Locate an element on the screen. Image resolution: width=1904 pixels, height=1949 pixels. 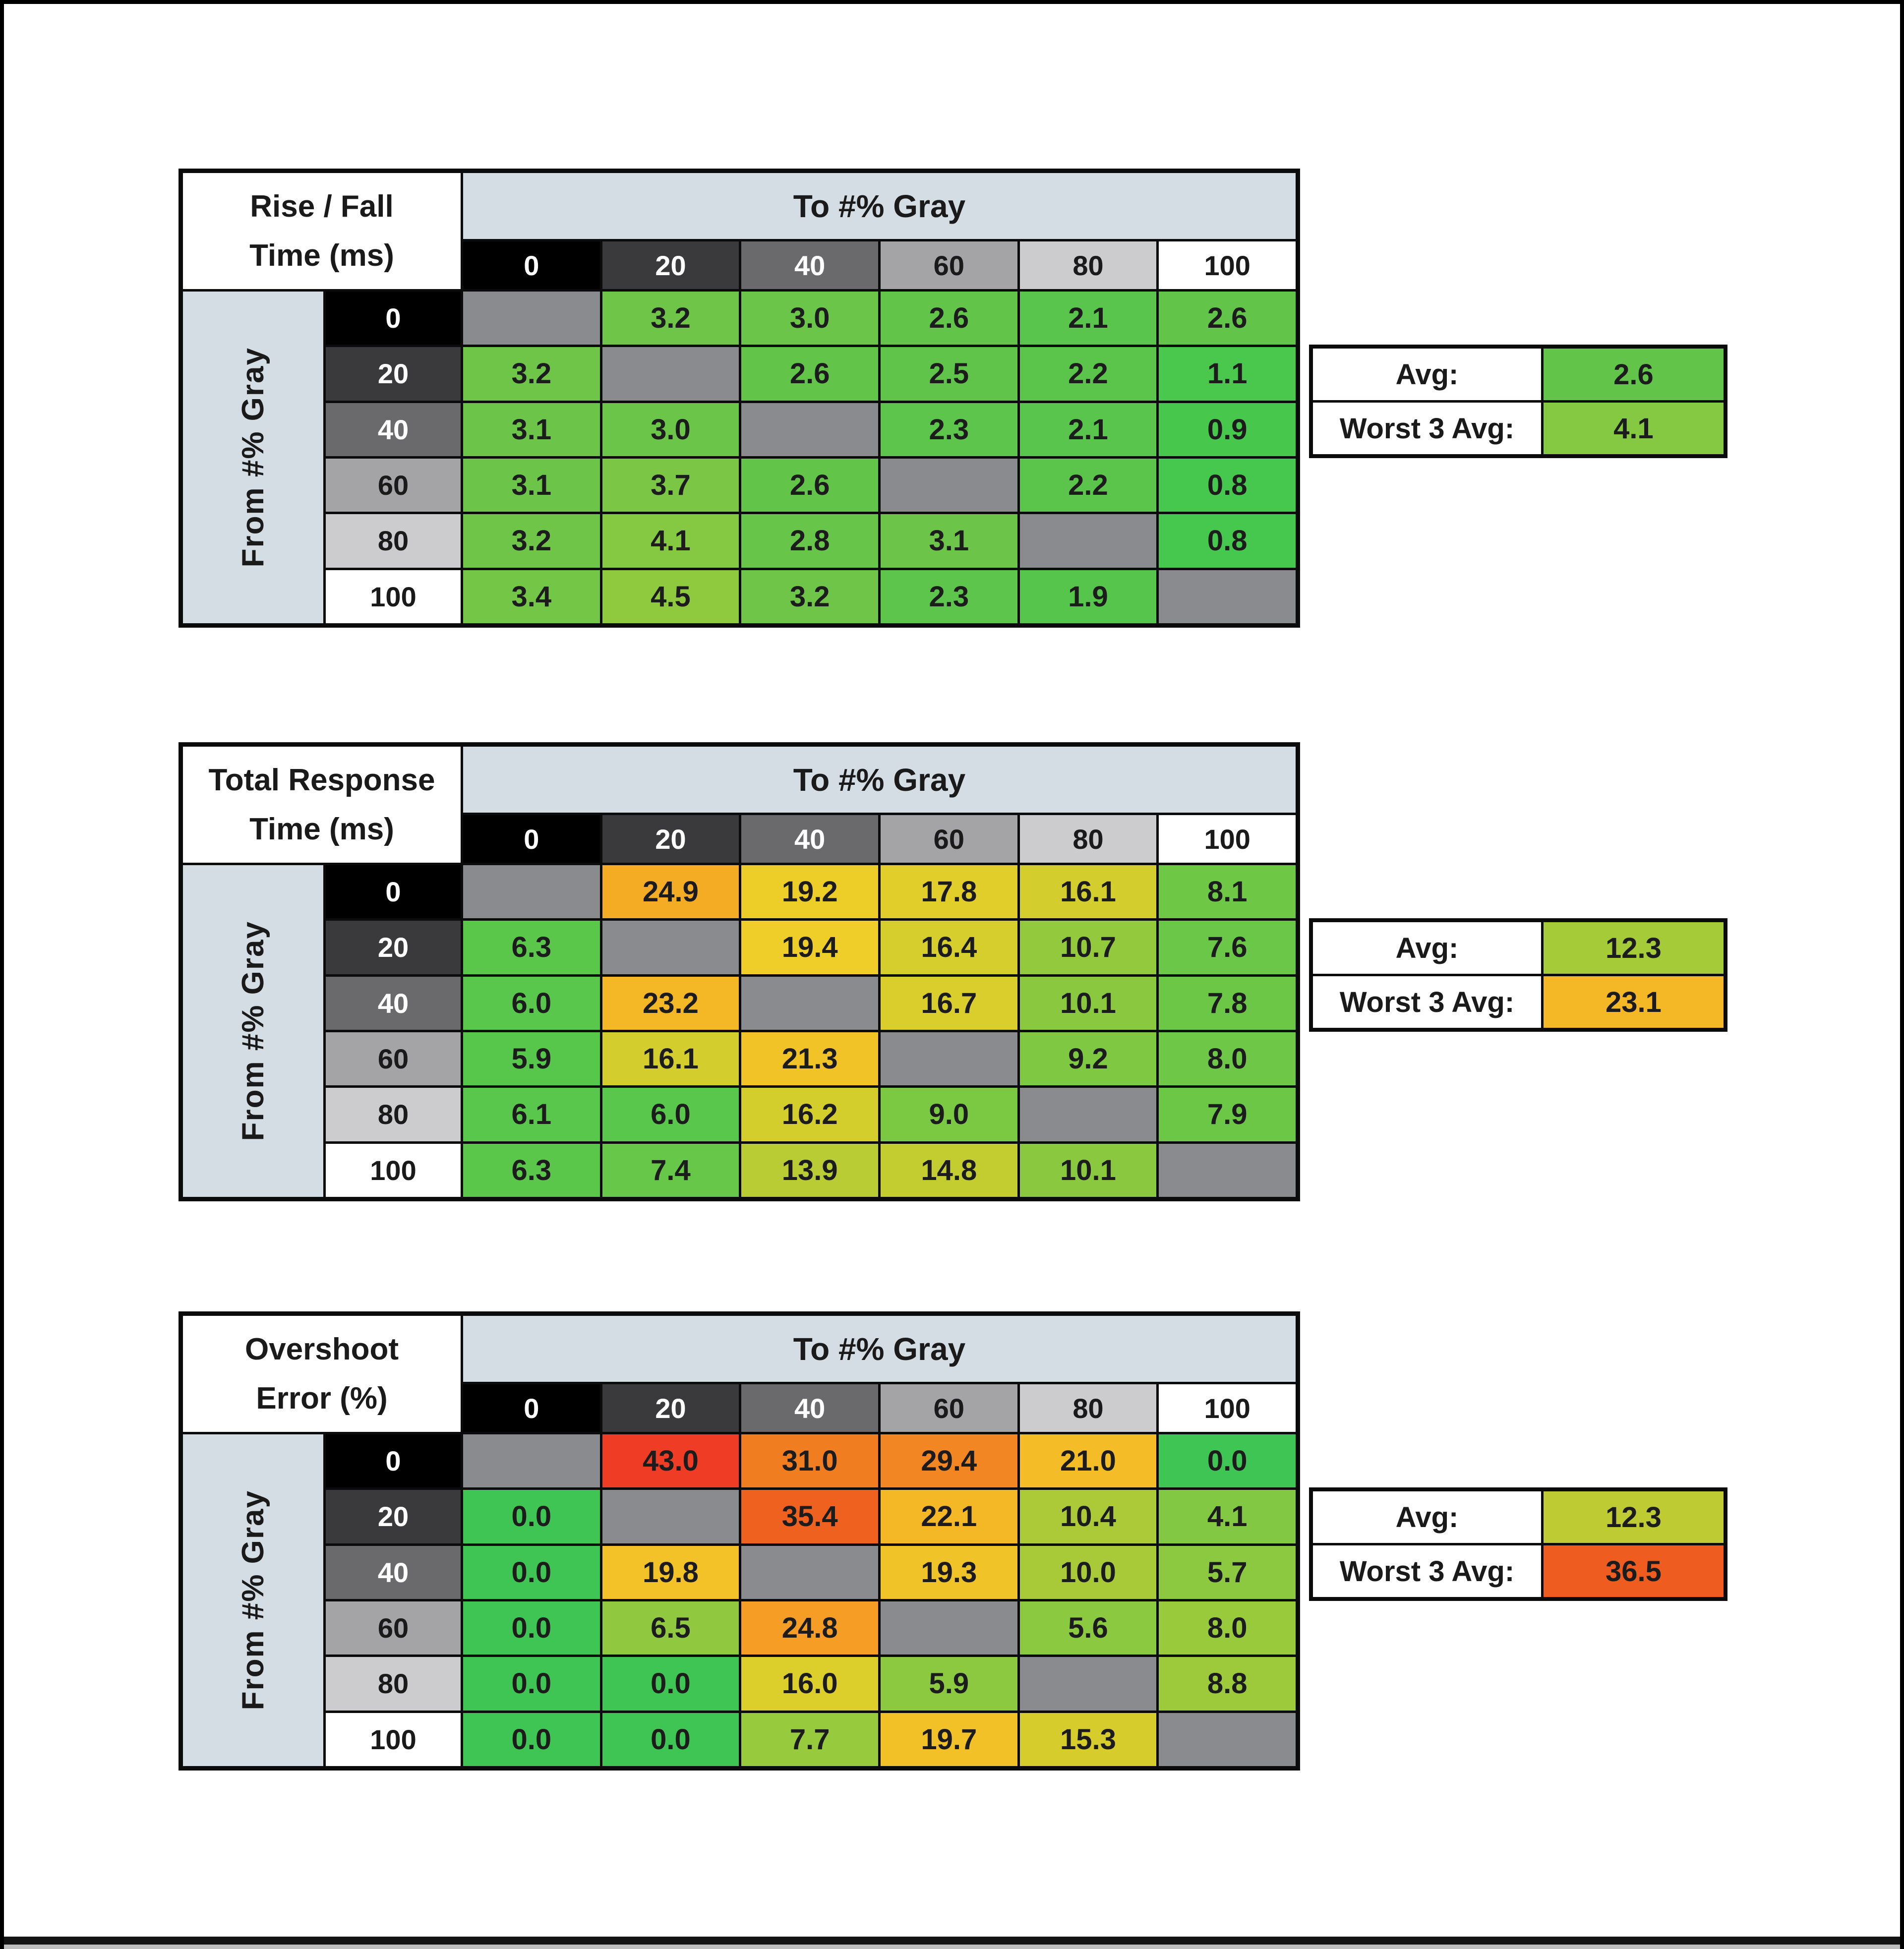
to-gray-header-label: To #% Gray is located at coordinates (879, 780).